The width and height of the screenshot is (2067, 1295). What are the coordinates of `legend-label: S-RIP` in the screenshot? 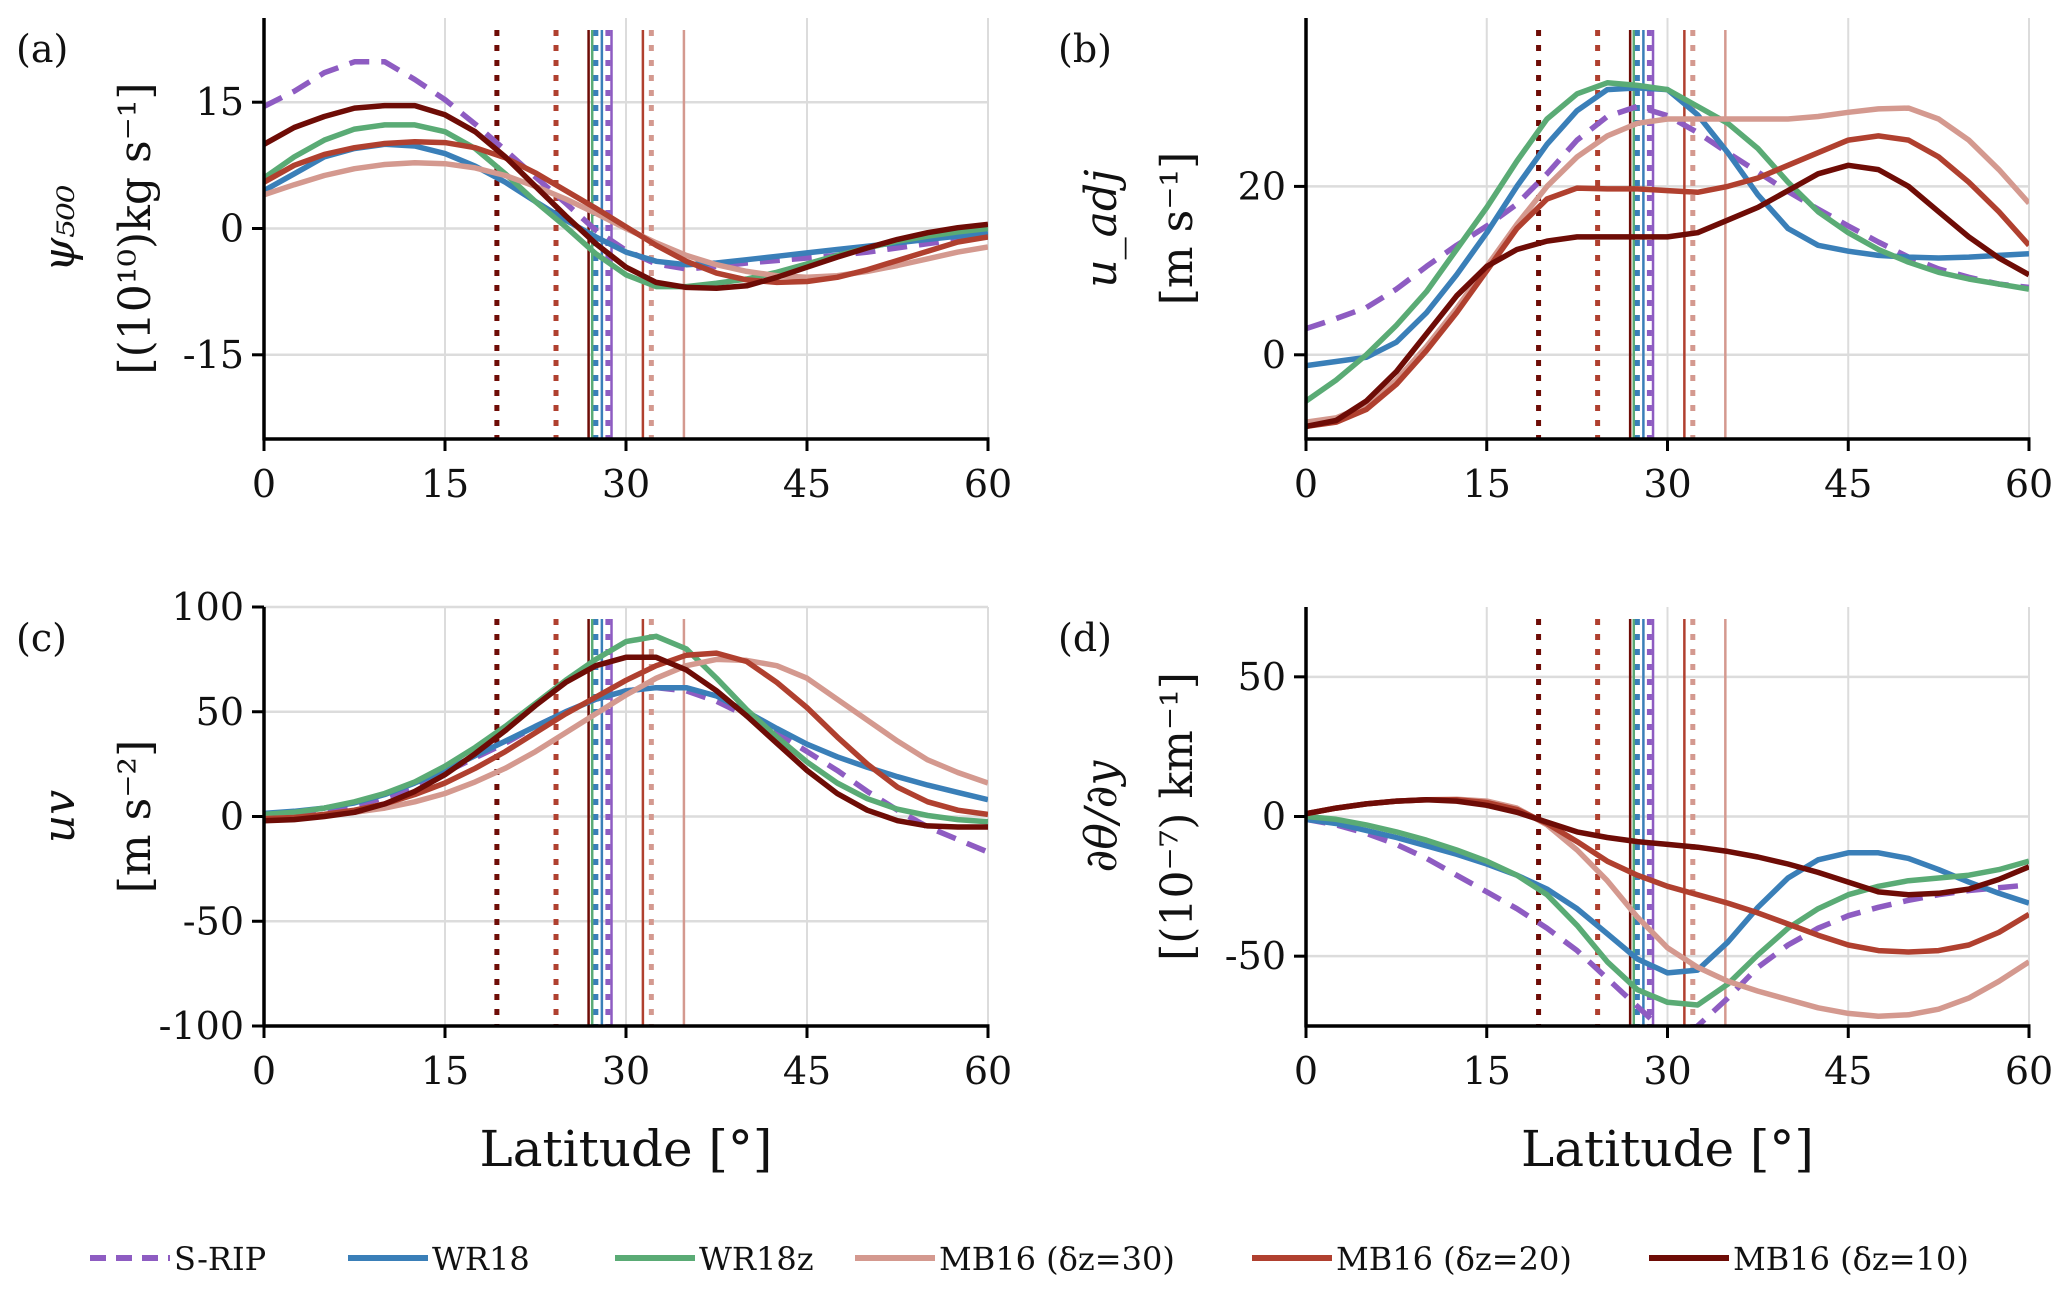 It's located at (220, 1259).